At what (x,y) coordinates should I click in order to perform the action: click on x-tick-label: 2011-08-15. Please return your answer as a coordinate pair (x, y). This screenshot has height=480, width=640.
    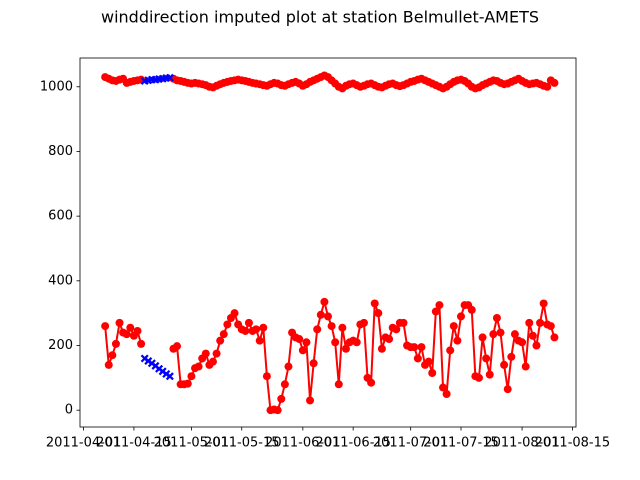
    Looking at the image, I should click on (573, 443).